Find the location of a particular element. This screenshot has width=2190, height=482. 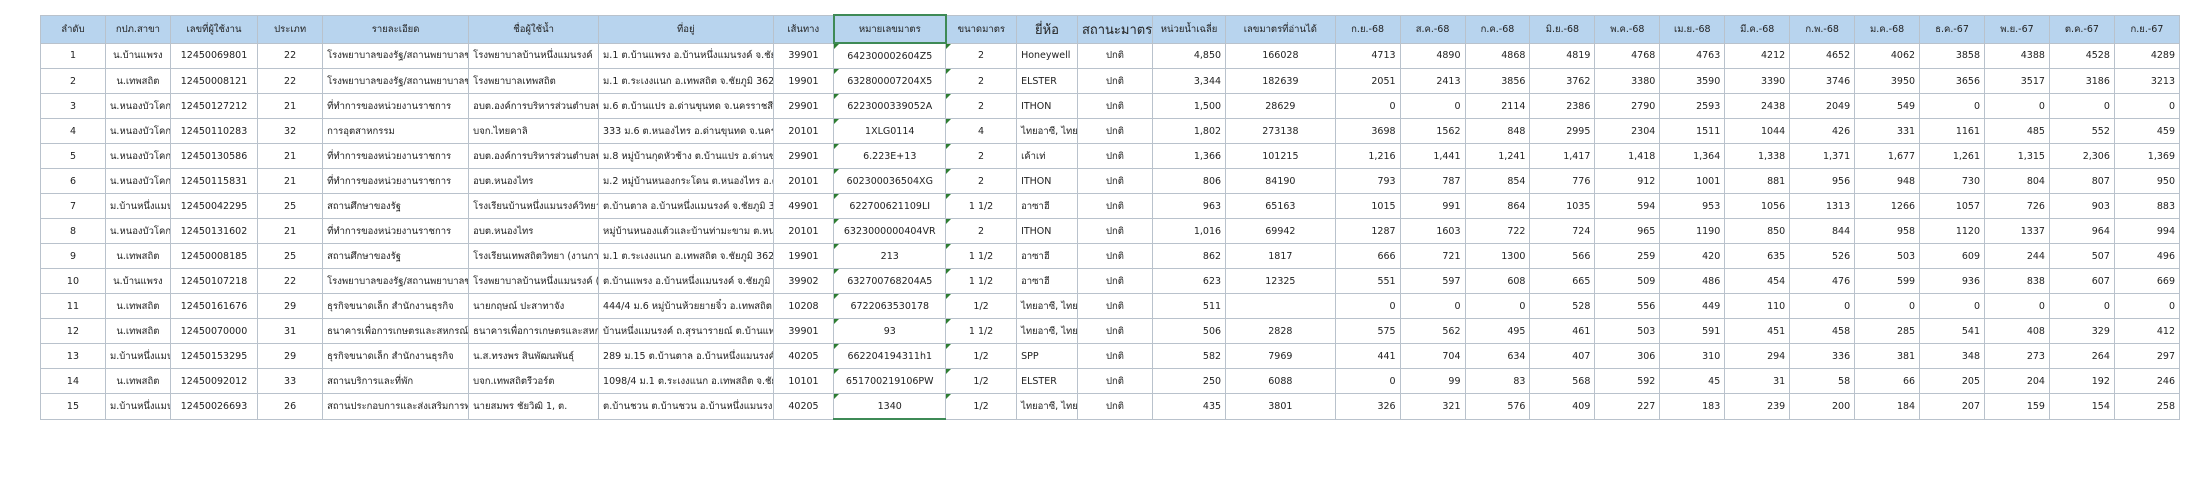

col-nov-67-cell: 4388 is located at coordinates (2017, 55).